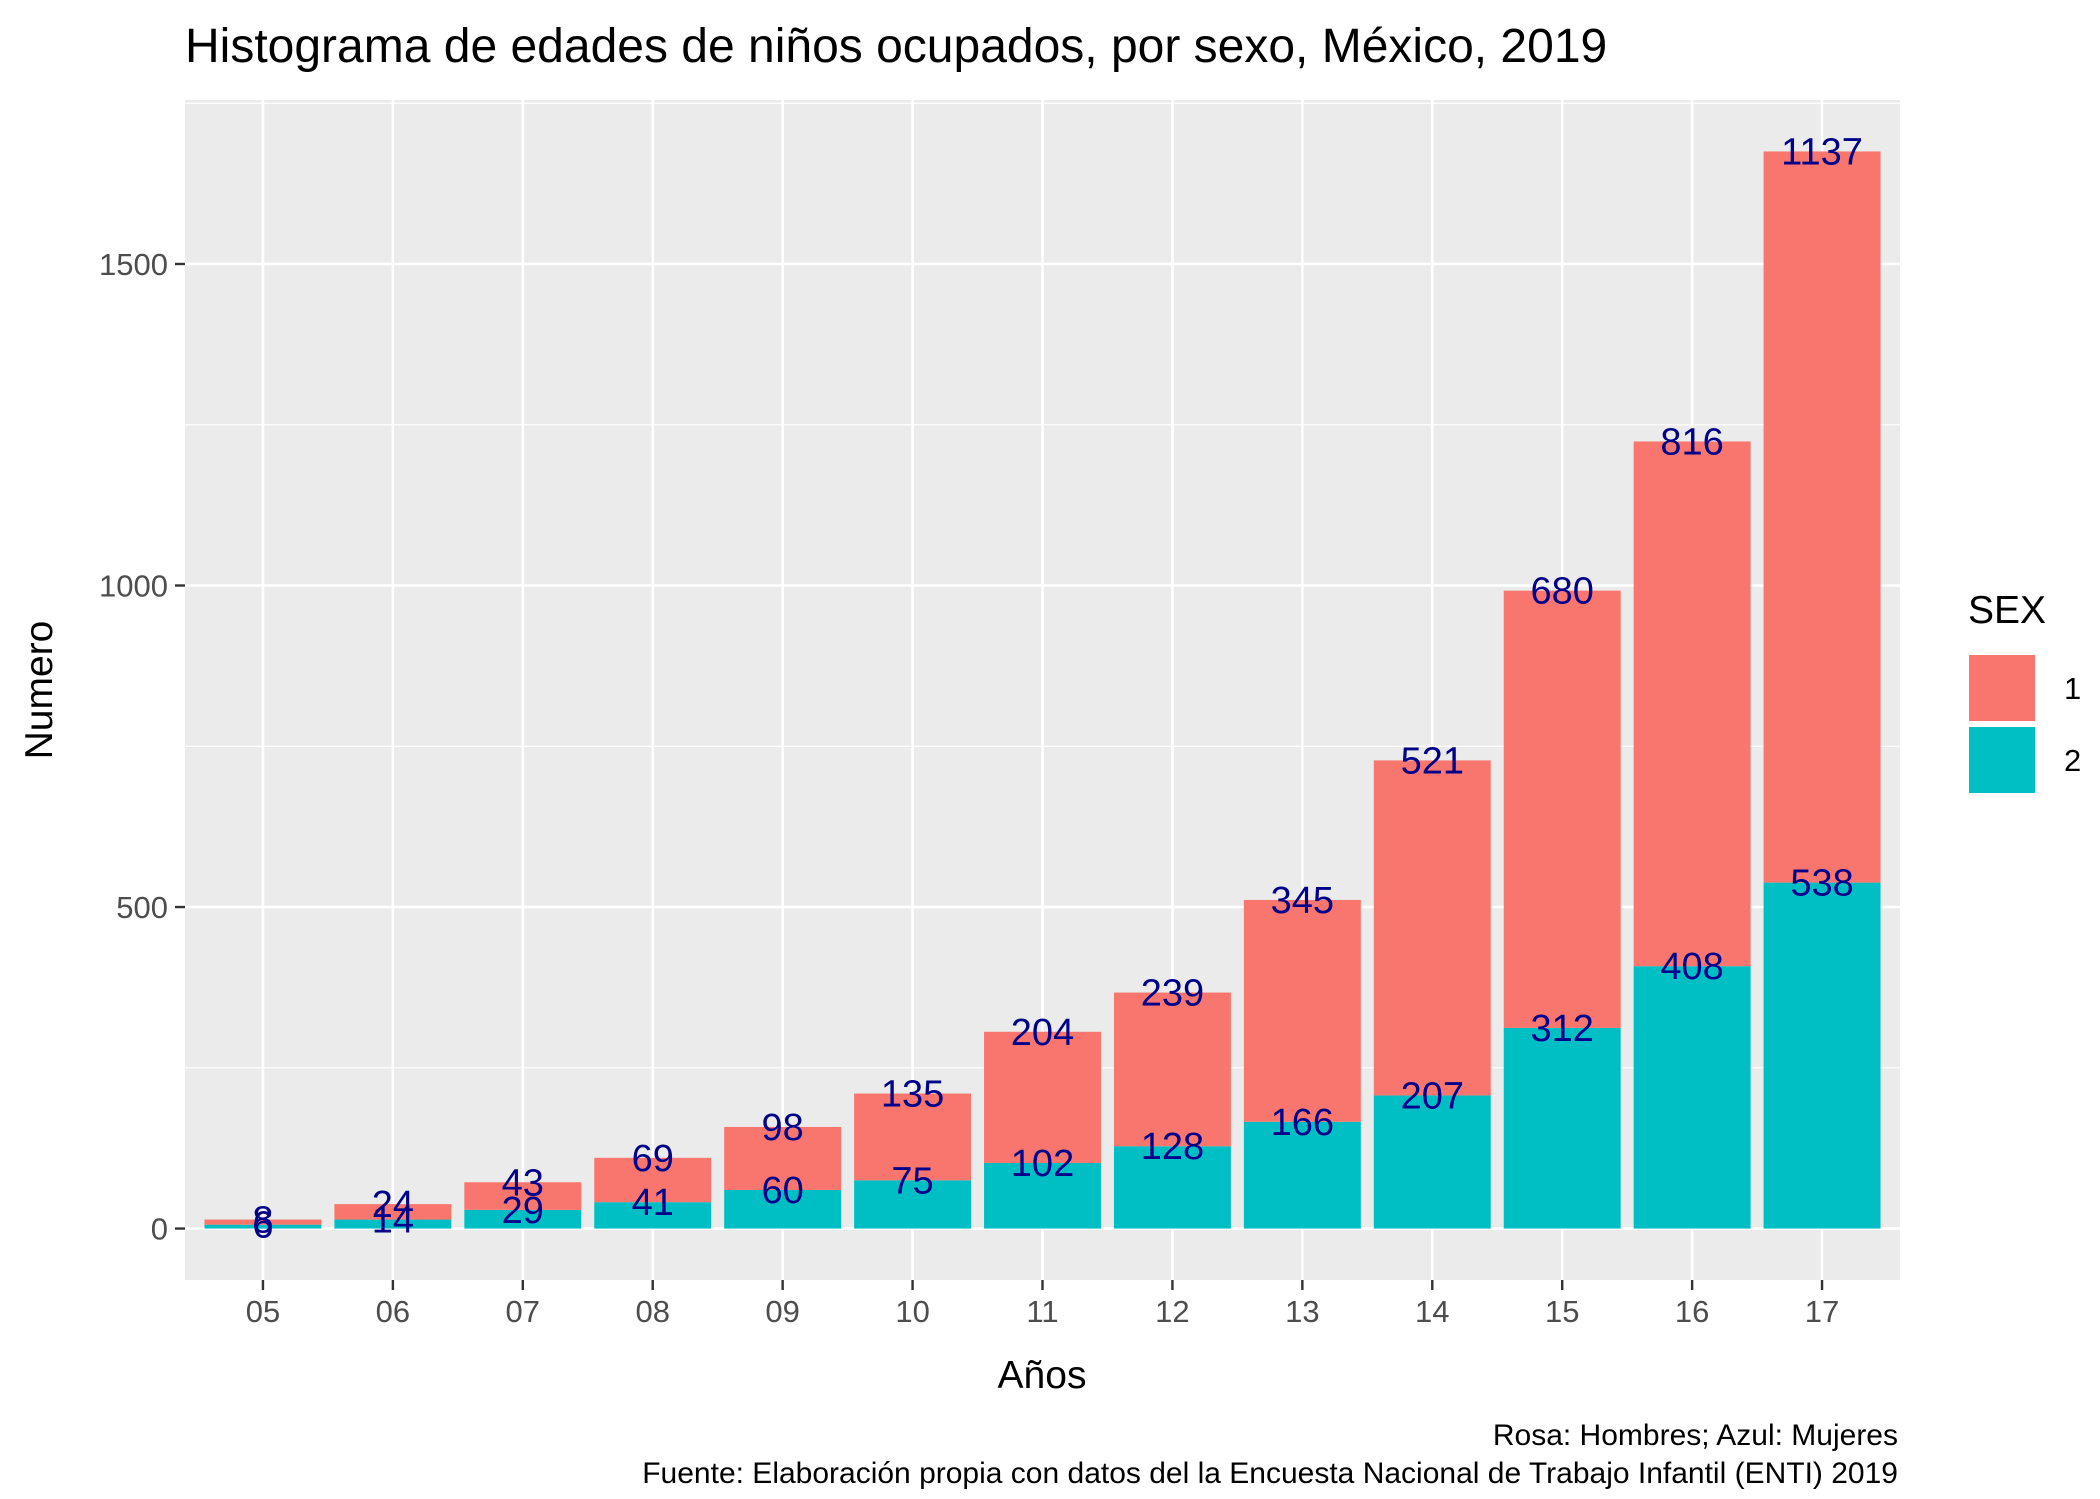 The image size is (2100, 1499). I want to click on x-tick-label: 12, so click(1172, 1311).